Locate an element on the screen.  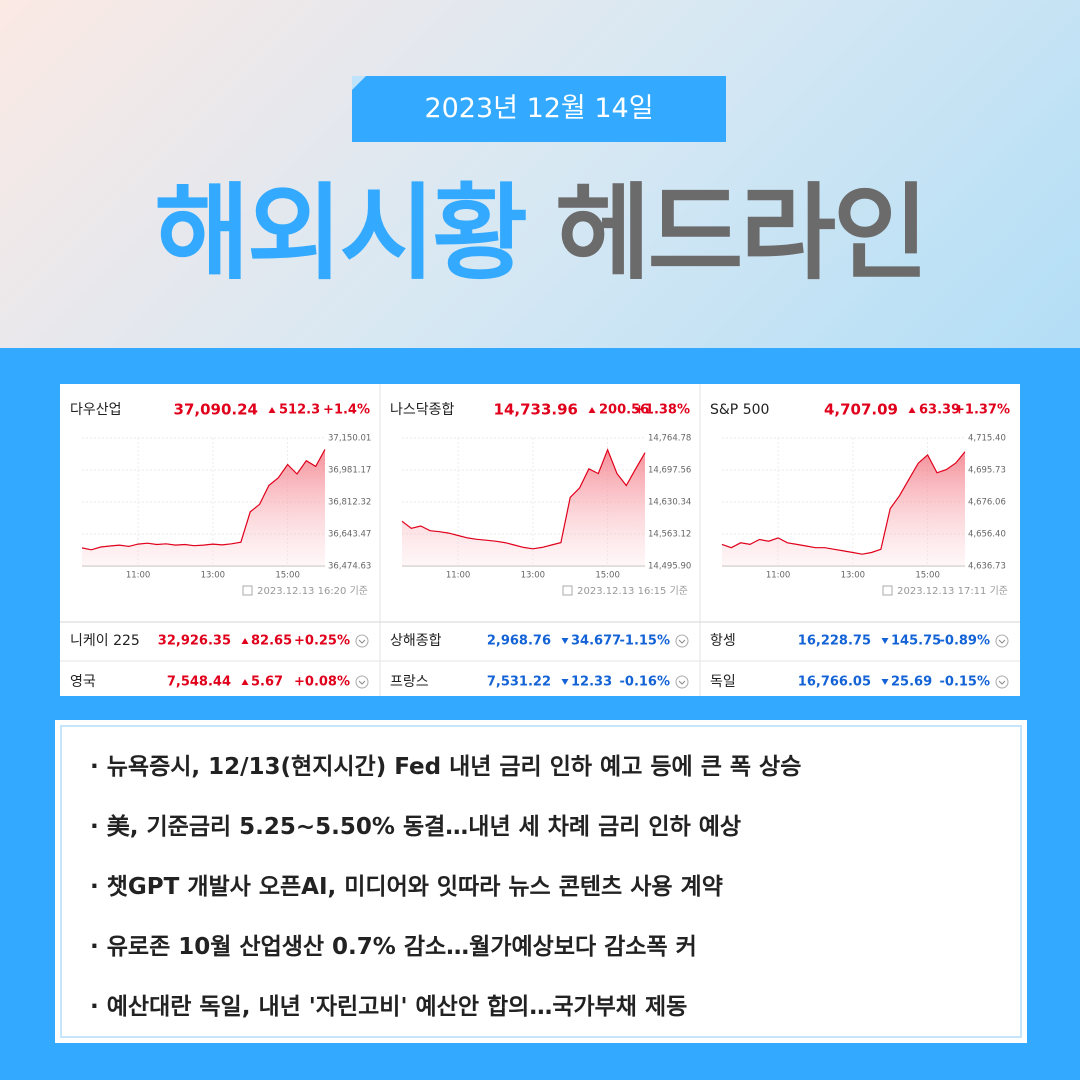
index-name: 상해종합 is located at coordinates (416, 641).